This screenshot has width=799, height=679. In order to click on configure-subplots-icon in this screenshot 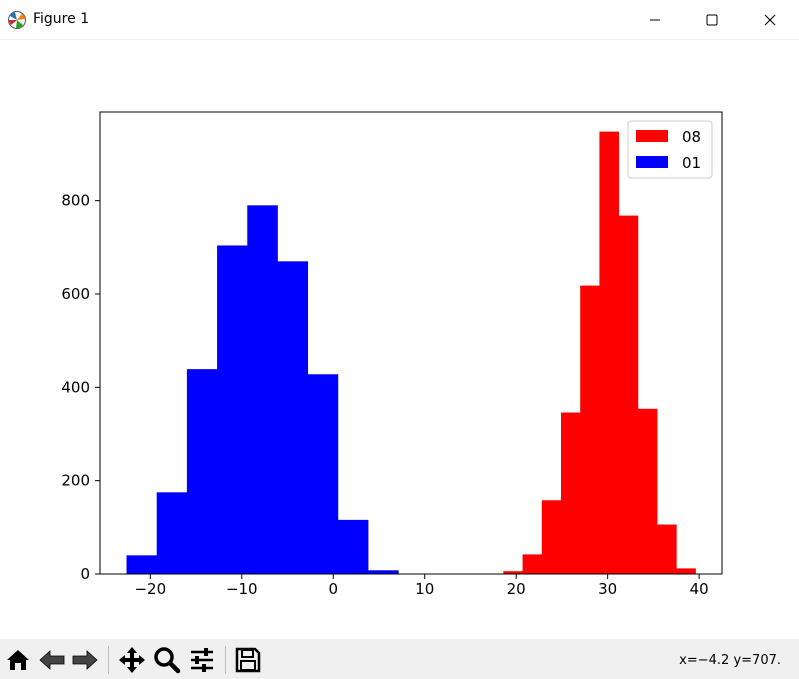, I will do `click(202, 660)`.